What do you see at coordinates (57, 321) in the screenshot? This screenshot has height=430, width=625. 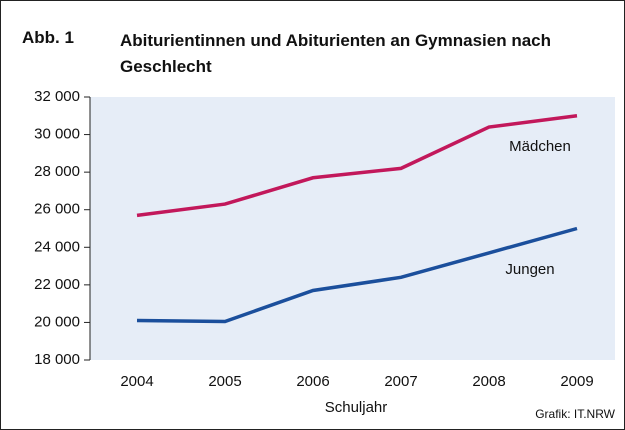 I see `y-tick-label: 20 000` at bounding box center [57, 321].